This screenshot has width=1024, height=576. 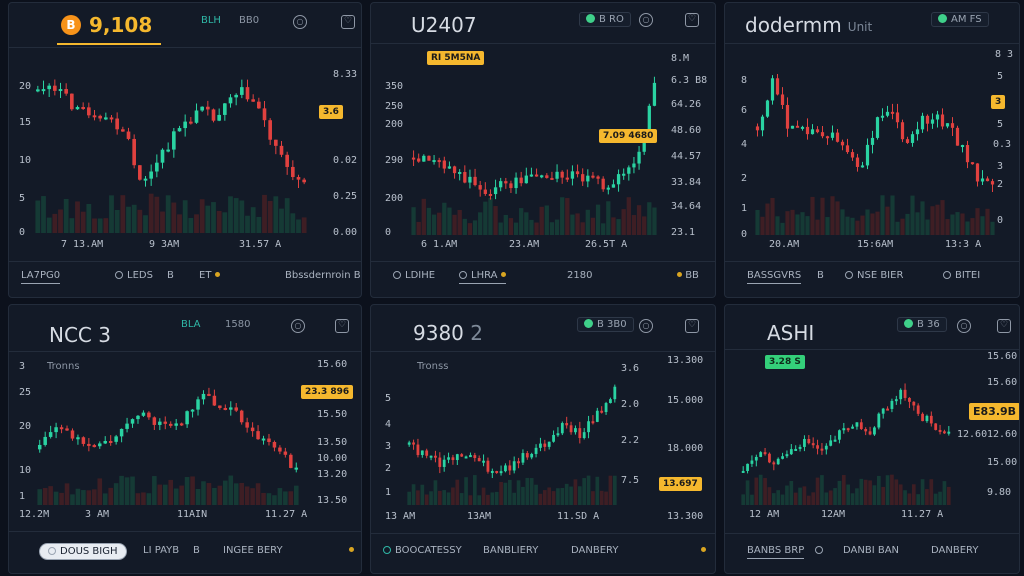 I want to click on filter-chip-active: DOUS BIGH, so click(x=83, y=551).